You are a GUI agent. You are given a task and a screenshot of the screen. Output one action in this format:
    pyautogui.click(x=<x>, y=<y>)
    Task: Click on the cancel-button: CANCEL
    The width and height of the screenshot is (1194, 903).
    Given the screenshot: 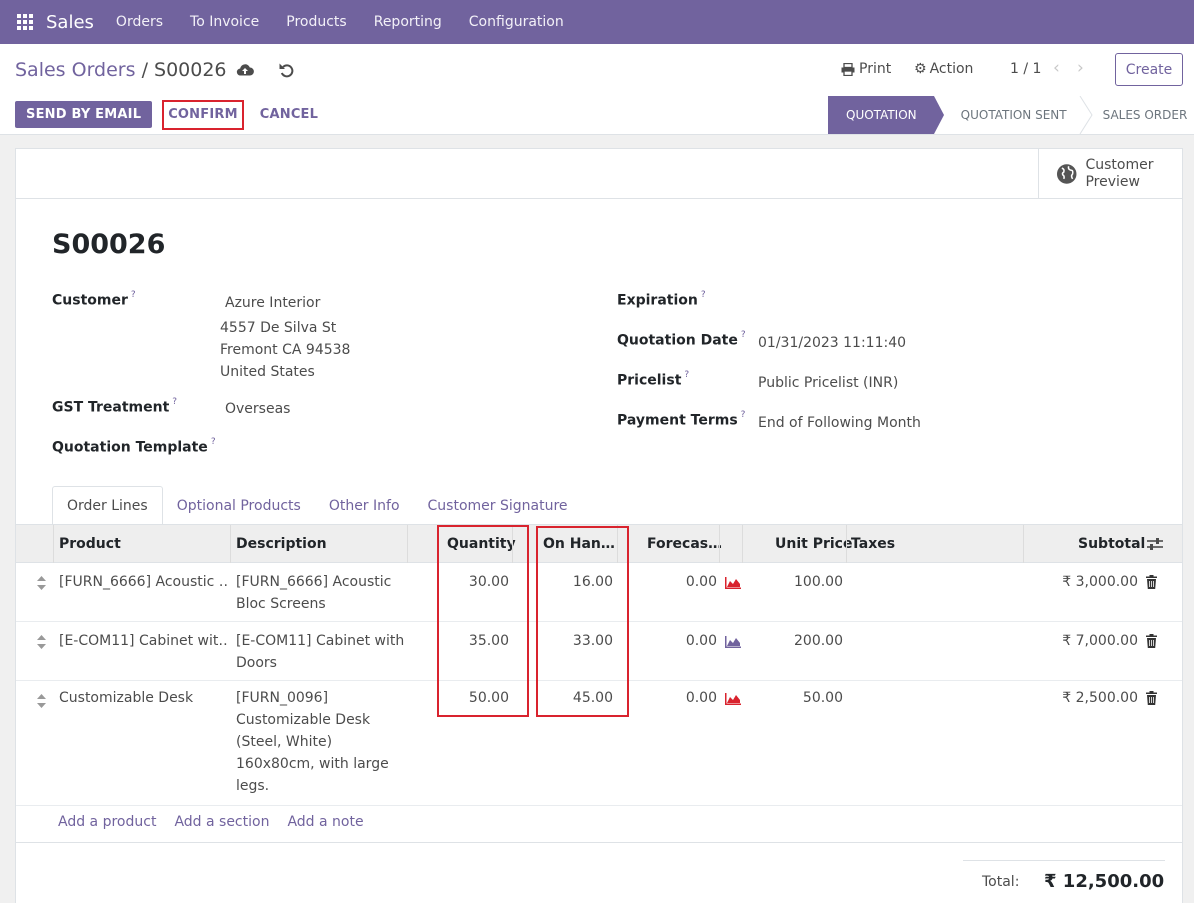 What is the action you would take?
    pyautogui.click(x=289, y=114)
    